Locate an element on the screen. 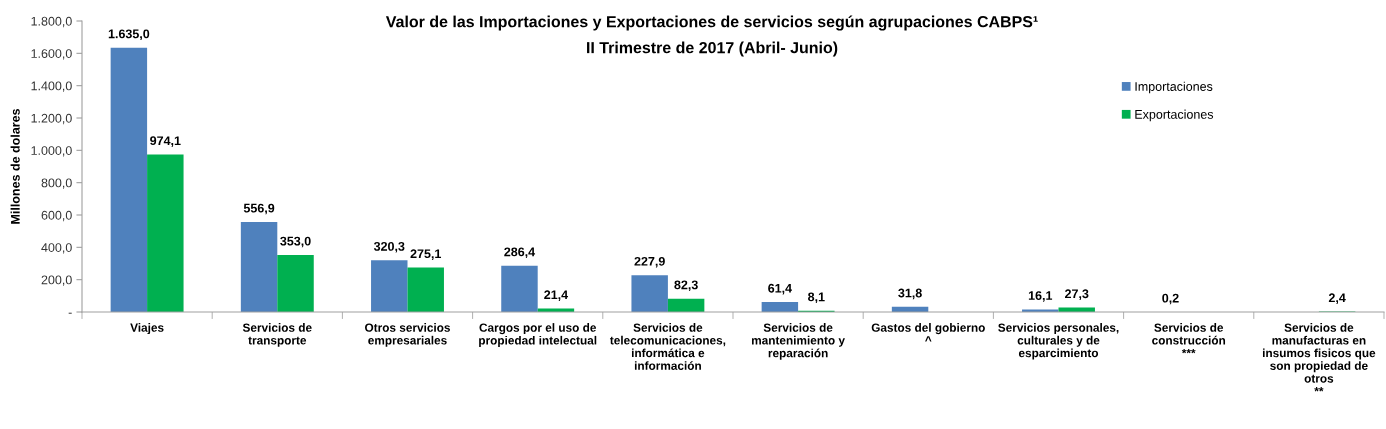 The width and height of the screenshot is (1386, 429). y-tick-label: 1.600,0 is located at coordinates (51, 54).